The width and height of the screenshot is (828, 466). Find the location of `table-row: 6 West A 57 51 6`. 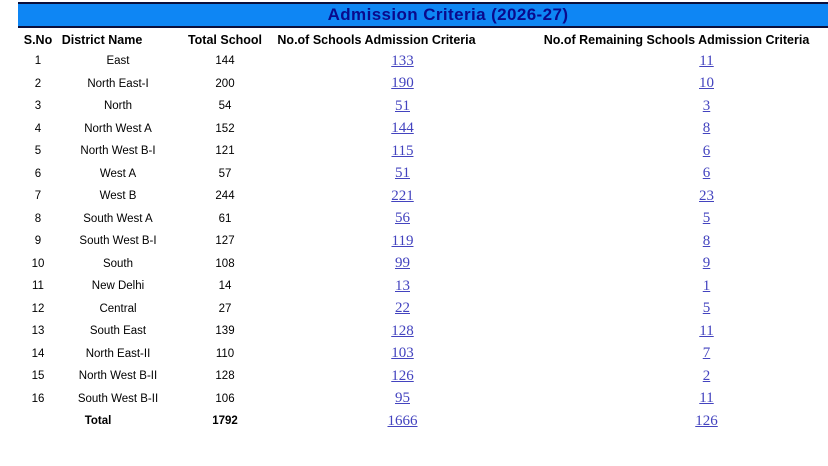

table-row: 6 West A 57 51 6 is located at coordinates (414, 174).